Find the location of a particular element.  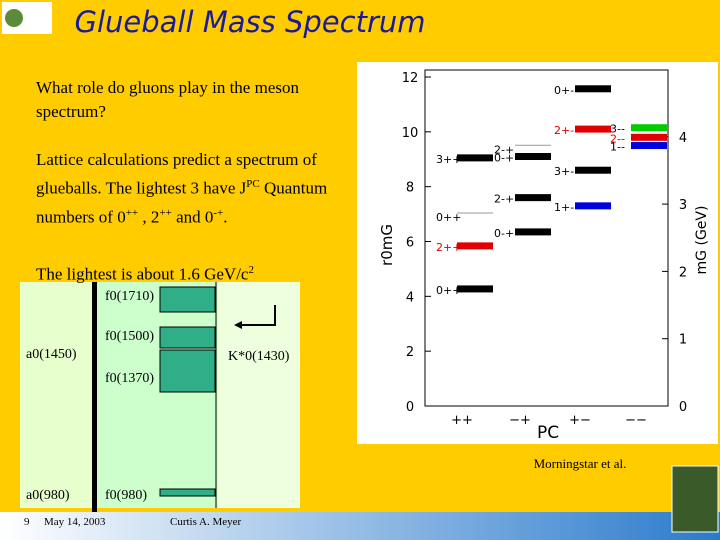

divider is located at coordinates (94, 397).